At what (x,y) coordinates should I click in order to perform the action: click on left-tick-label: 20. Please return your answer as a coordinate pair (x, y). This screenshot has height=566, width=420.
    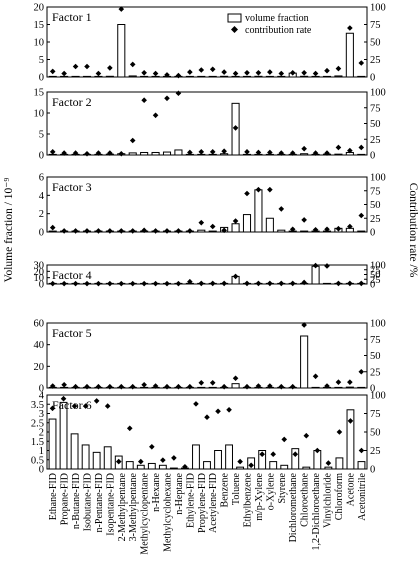
    Looking at the image, I should click on (39, 367).